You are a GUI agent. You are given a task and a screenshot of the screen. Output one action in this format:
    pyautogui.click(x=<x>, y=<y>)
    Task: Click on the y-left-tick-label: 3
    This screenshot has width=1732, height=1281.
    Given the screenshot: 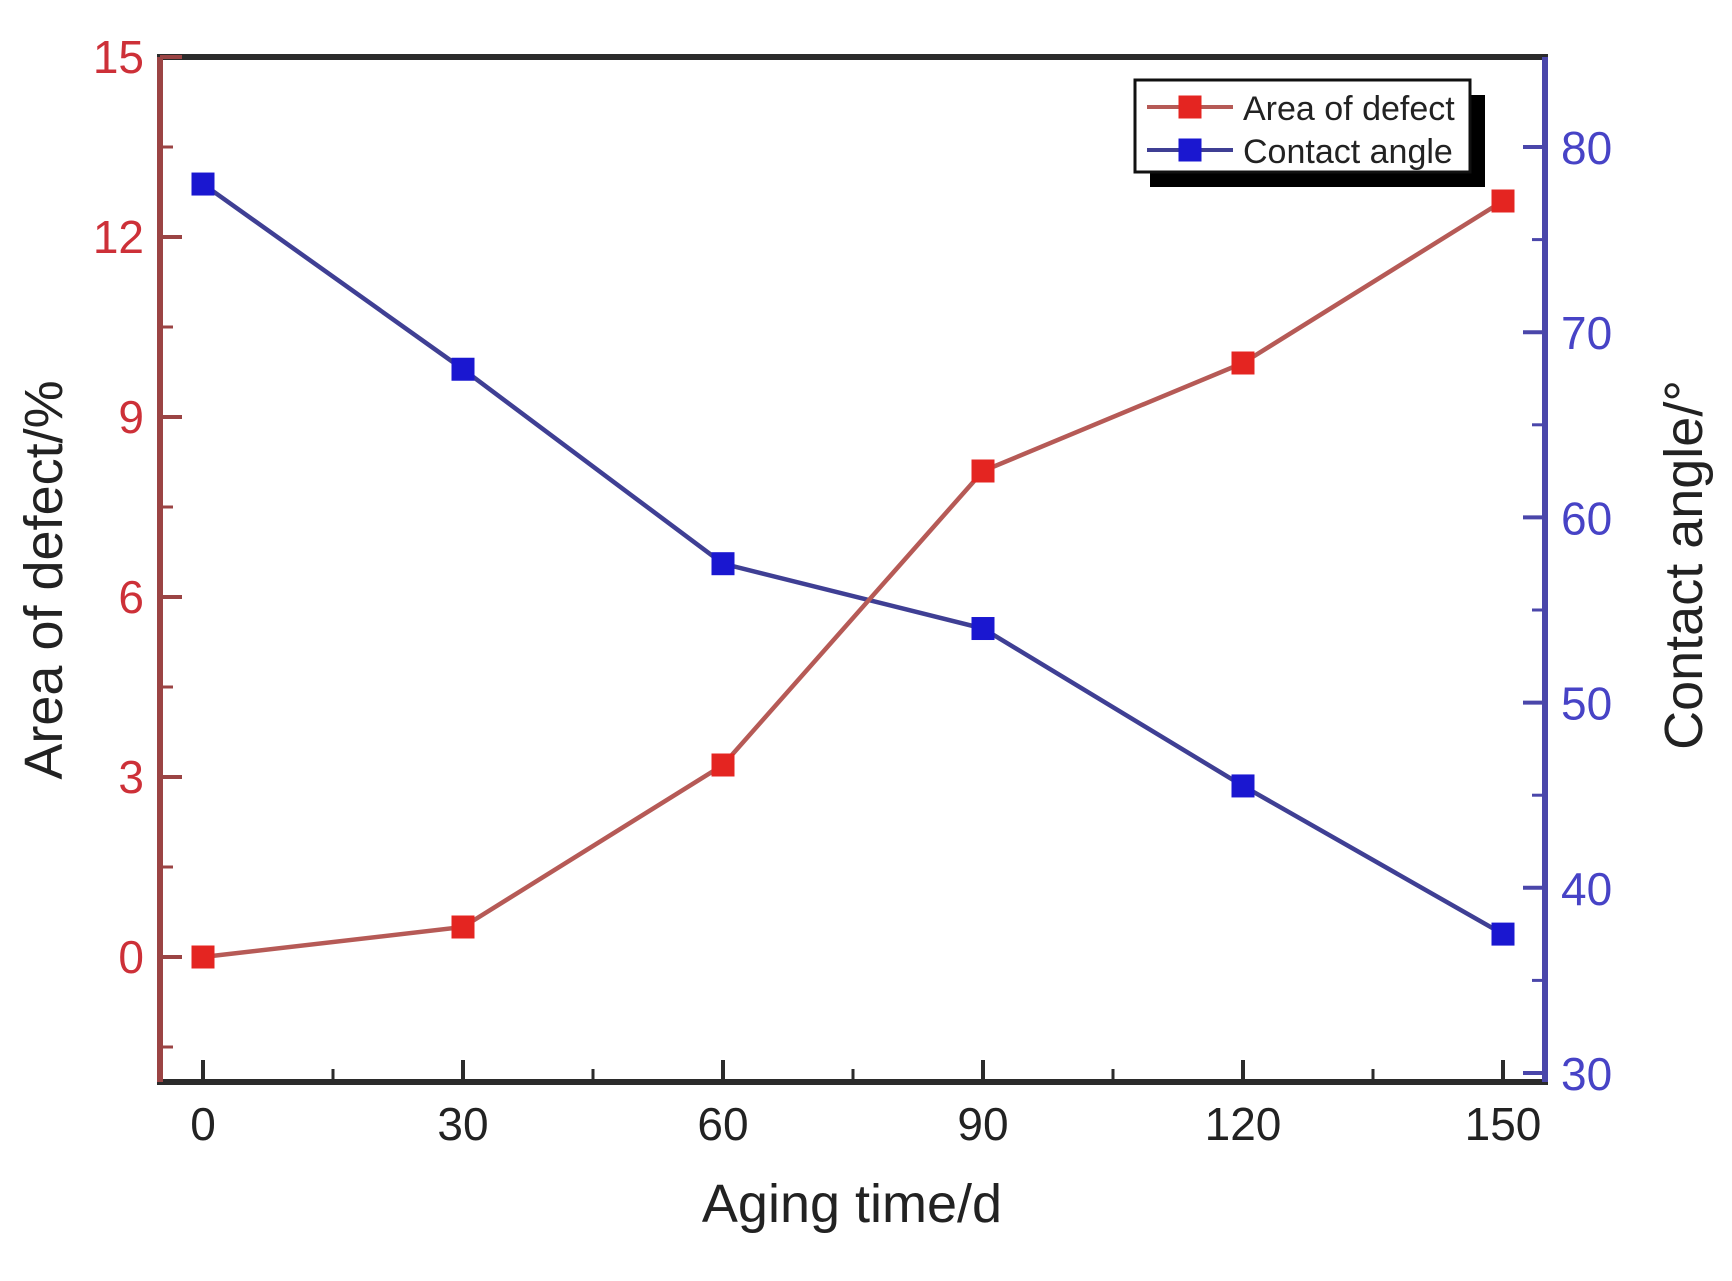 What is the action you would take?
    pyautogui.click(x=131, y=777)
    